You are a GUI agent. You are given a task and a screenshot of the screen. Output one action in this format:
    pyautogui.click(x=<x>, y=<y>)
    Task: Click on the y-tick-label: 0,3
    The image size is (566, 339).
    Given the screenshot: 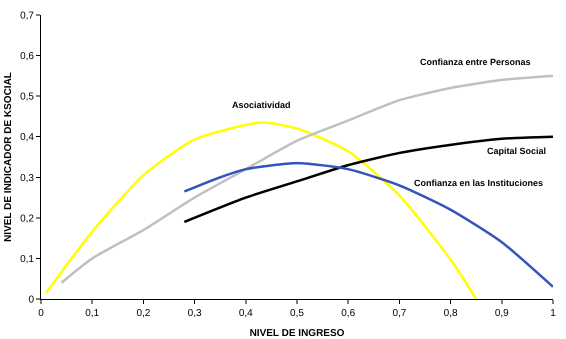 What is the action you would take?
    pyautogui.click(x=27, y=178)
    